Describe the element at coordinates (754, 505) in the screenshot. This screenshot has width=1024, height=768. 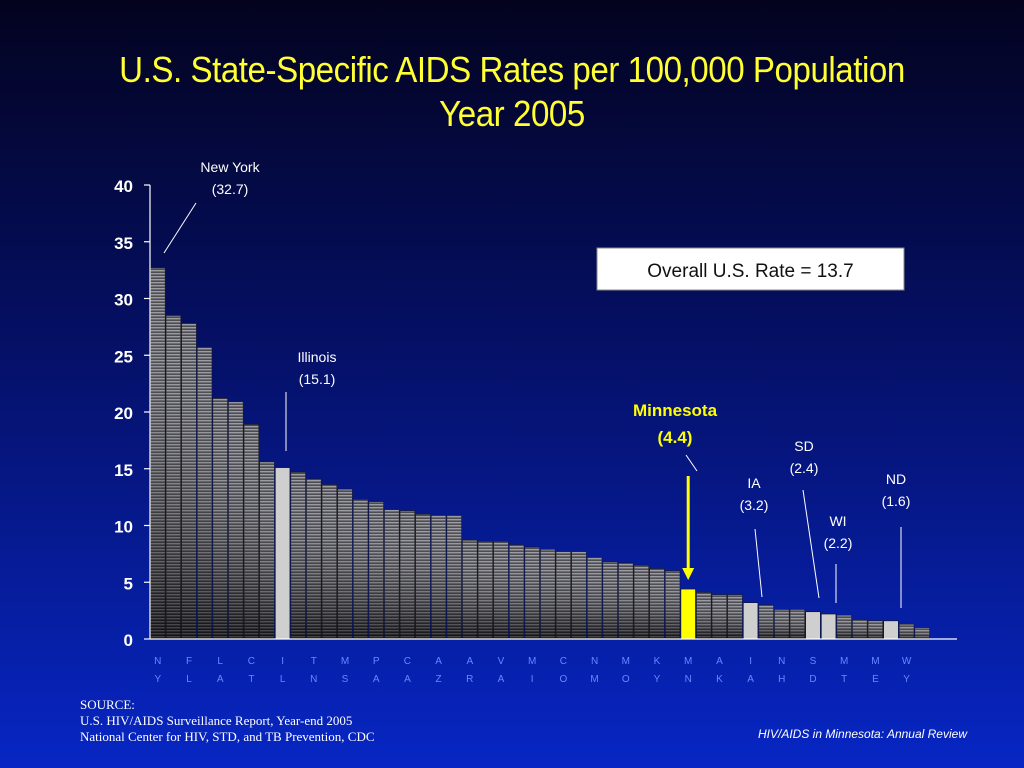
I see `annotation-text: (3.2)` at that location.